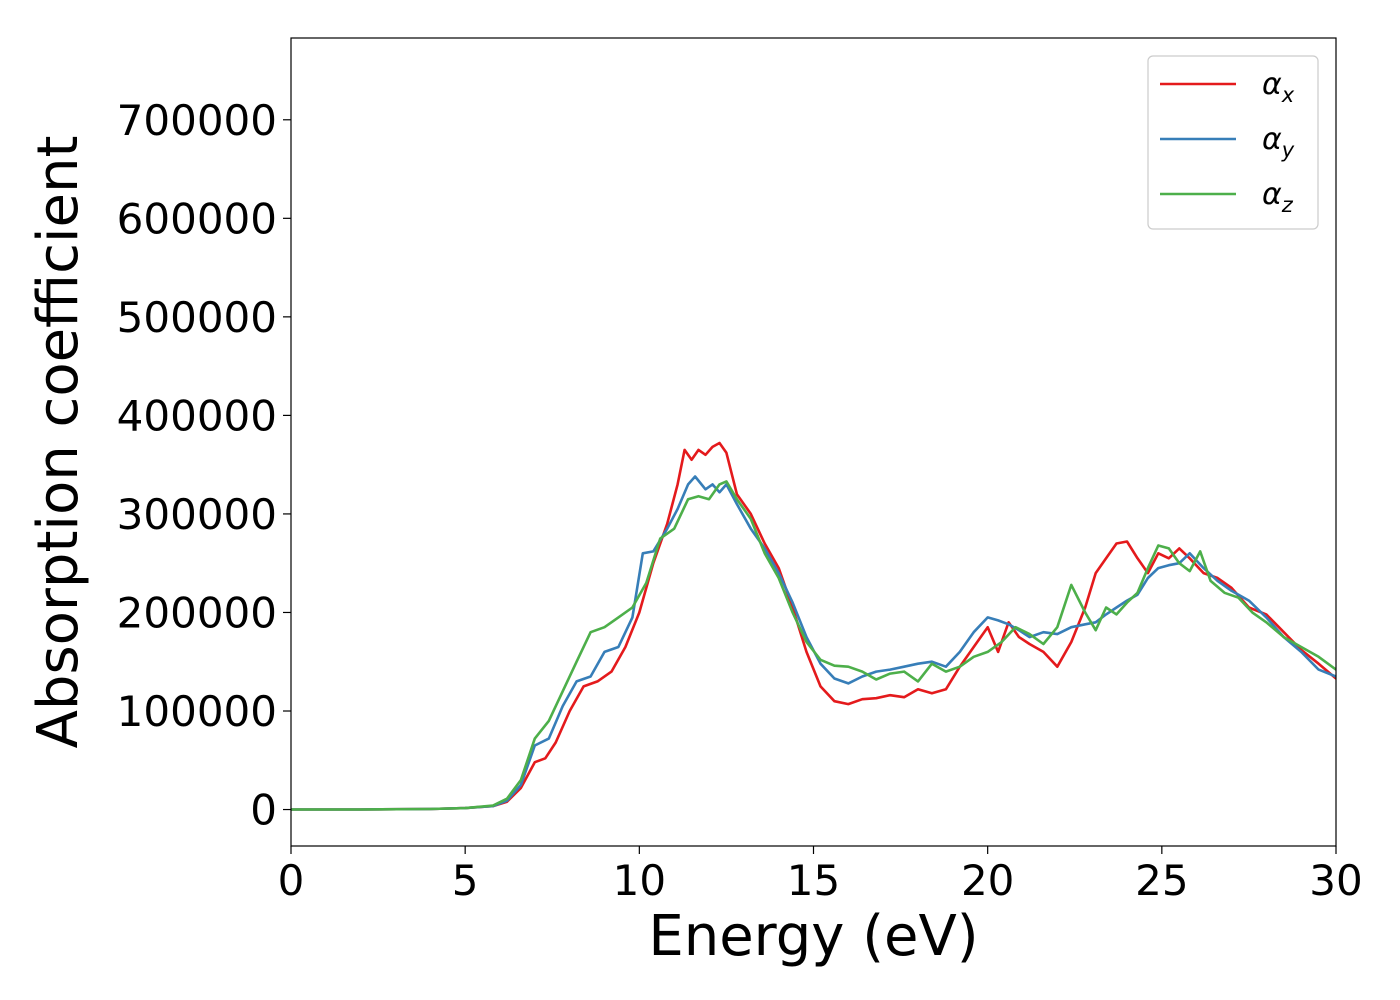 This screenshot has height=1000, width=1400. What do you see at coordinates (197, 514) in the screenshot?
I see `y-tick-label: 300000` at bounding box center [197, 514].